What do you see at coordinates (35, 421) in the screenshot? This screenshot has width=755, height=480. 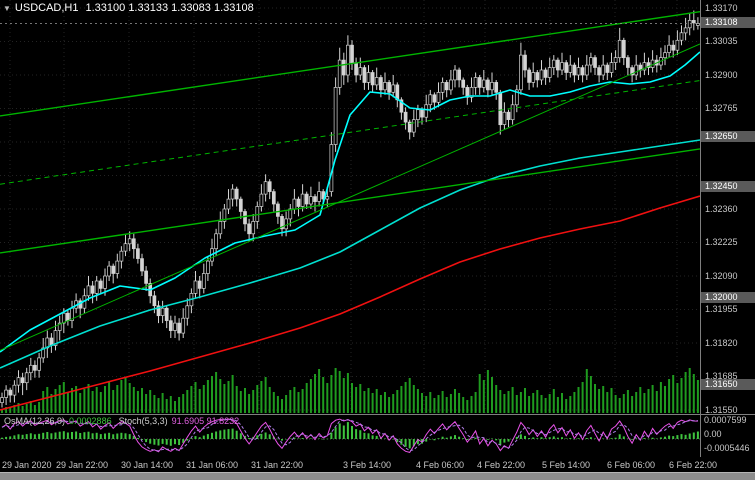 I see `osma-label: OsMA(12,26,9)` at bounding box center [35, 421].